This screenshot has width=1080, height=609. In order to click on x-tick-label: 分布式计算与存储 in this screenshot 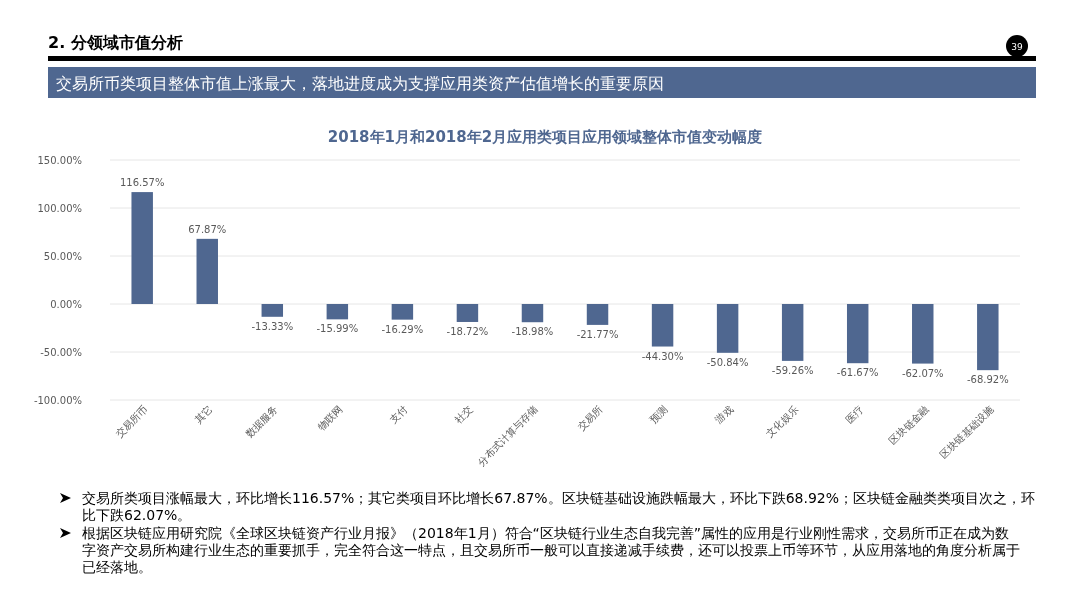, I will do `click(507, 435)`.